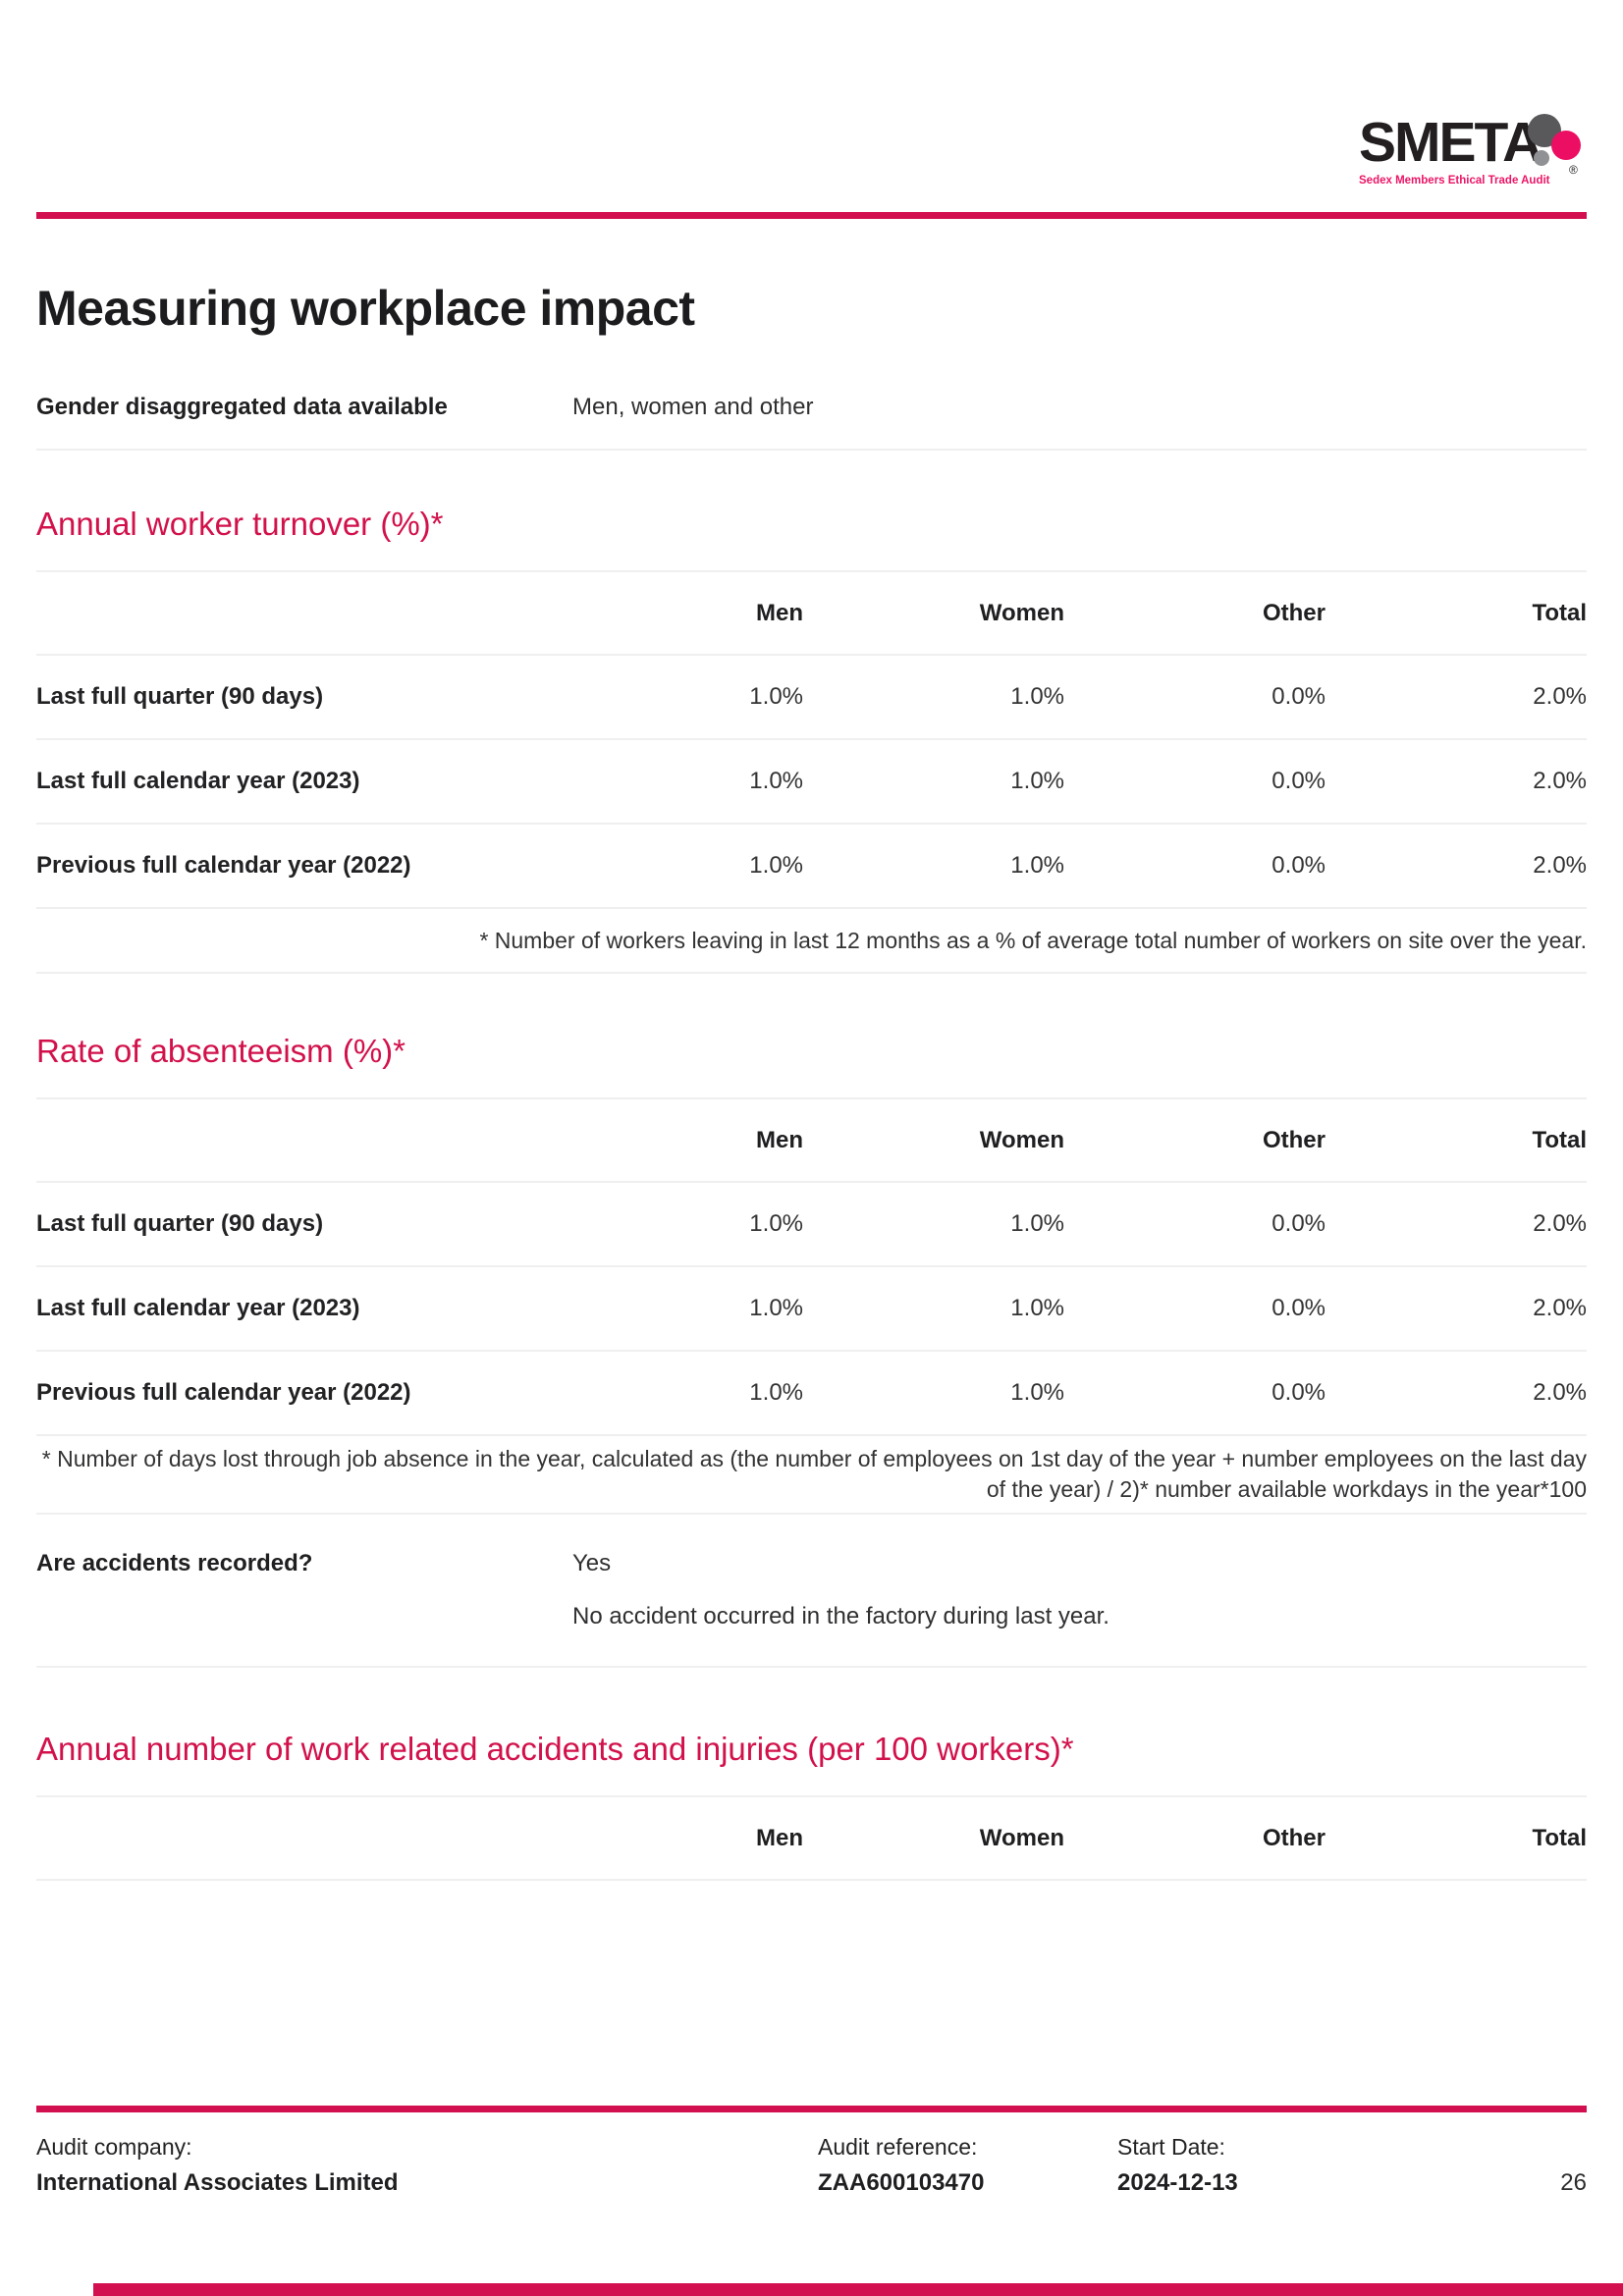 This screenshot has width=1623, height=2296. What do you see at coordinates (221, 1051) in the screenshot?
I see `section-heading-absenteeism: Rate of absenteeism (%)*` at bounding box center [221, 1051].